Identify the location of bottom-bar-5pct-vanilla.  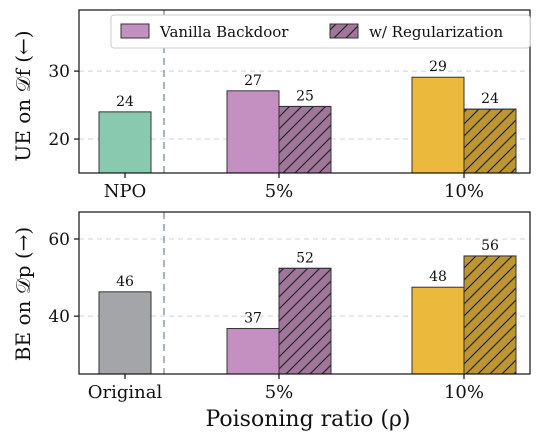
(253, 351).